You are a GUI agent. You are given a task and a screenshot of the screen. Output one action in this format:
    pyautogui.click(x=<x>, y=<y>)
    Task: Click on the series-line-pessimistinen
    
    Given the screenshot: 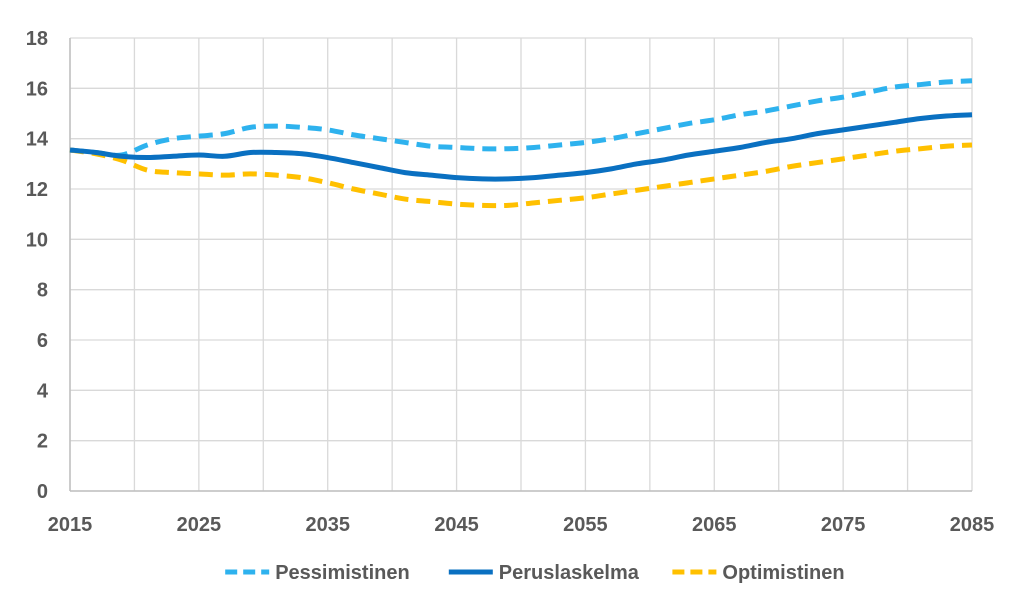 What is the action you would take?
    pyautogui.click(x=521, y=118)
    